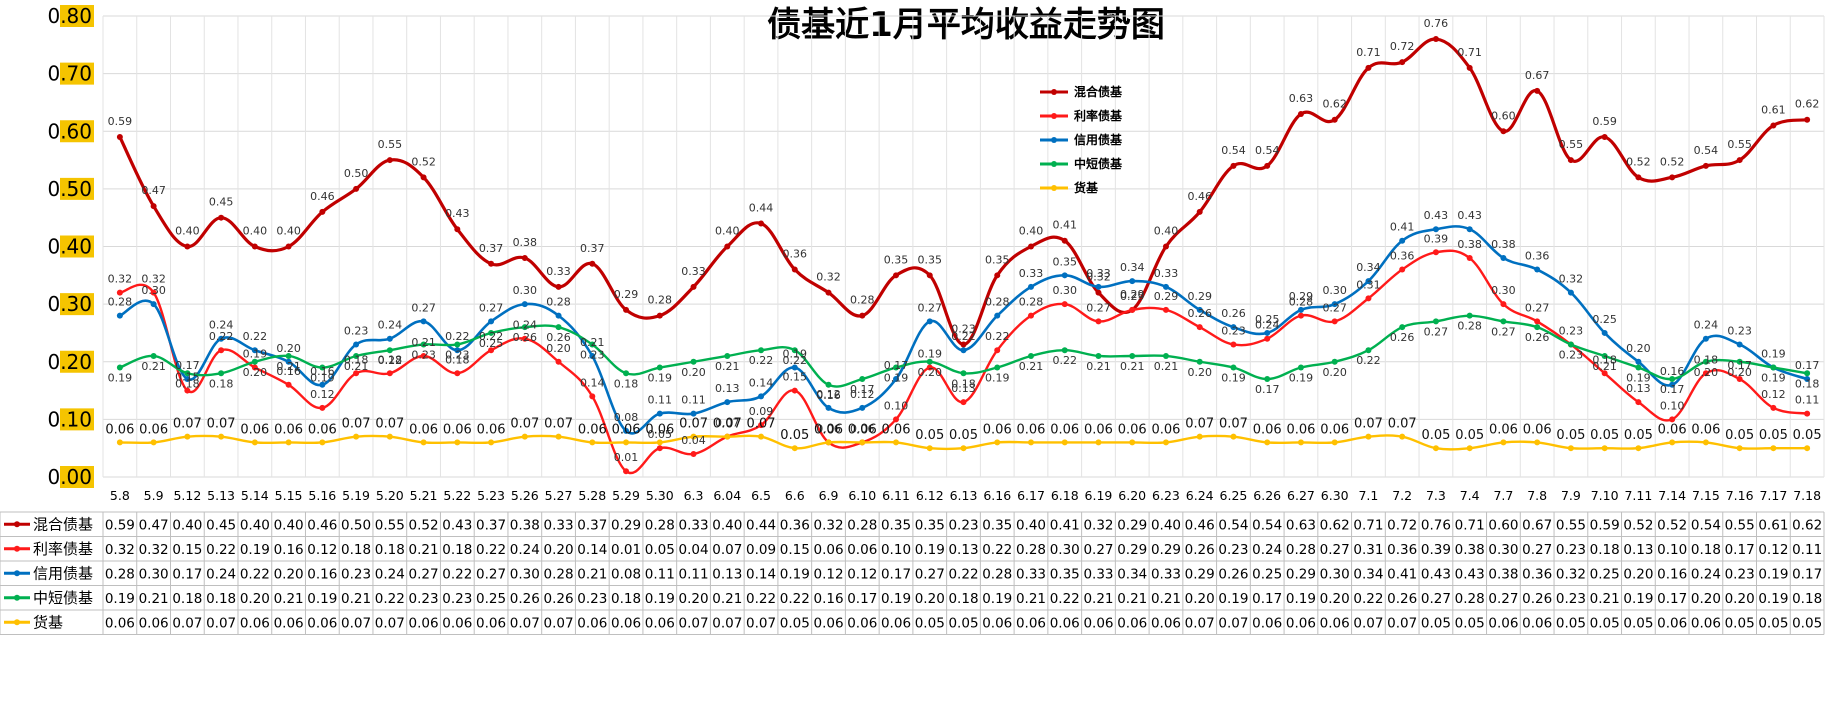 Image resolution: width=1842 pixels, height=724 pixels. I want to click on y-tick-label: 0.70, so click(69, 74).